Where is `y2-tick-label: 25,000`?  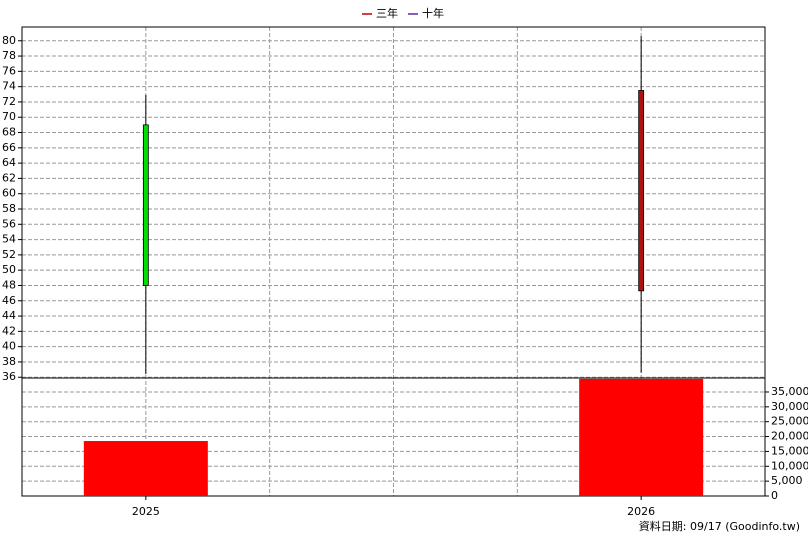 y2-tick-label: 25,000 is located at coordinates (789, 421).